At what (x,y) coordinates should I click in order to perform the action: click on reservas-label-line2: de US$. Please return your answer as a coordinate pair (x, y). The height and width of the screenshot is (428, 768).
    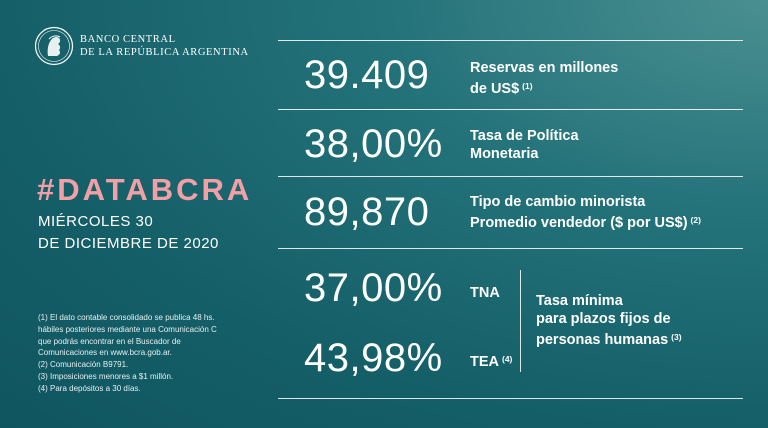
    Looking at the image, I should click on (495, 89).